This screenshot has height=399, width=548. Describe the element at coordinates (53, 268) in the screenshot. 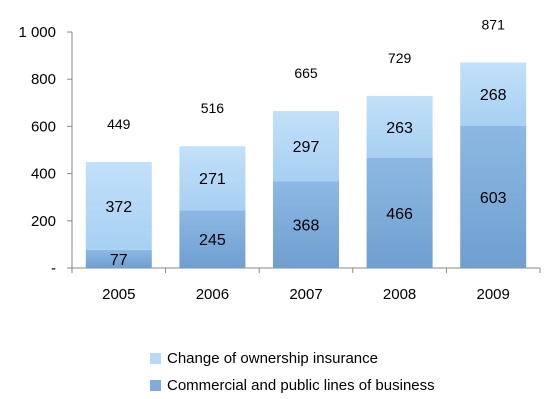

I see `y-tick-label: -` at that location.